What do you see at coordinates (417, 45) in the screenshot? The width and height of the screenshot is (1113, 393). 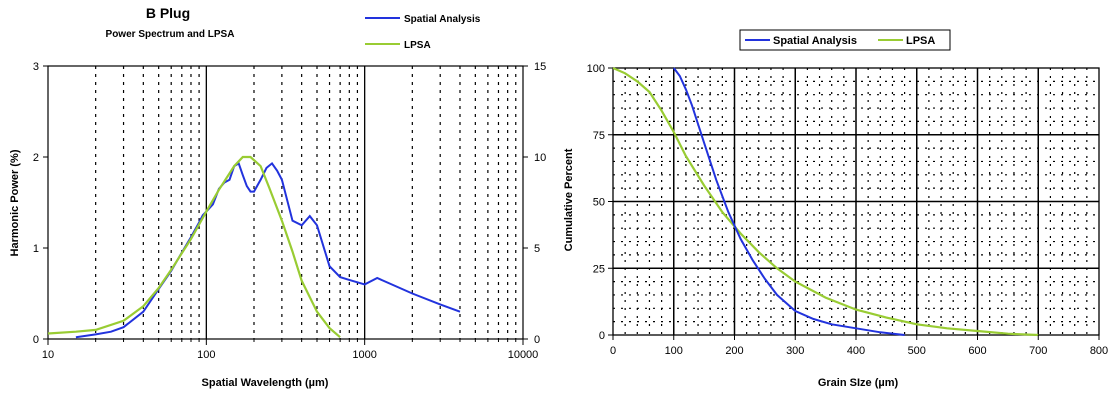 I see `legend-label-lpsa: LPSA` at bounding box center [417, 45].